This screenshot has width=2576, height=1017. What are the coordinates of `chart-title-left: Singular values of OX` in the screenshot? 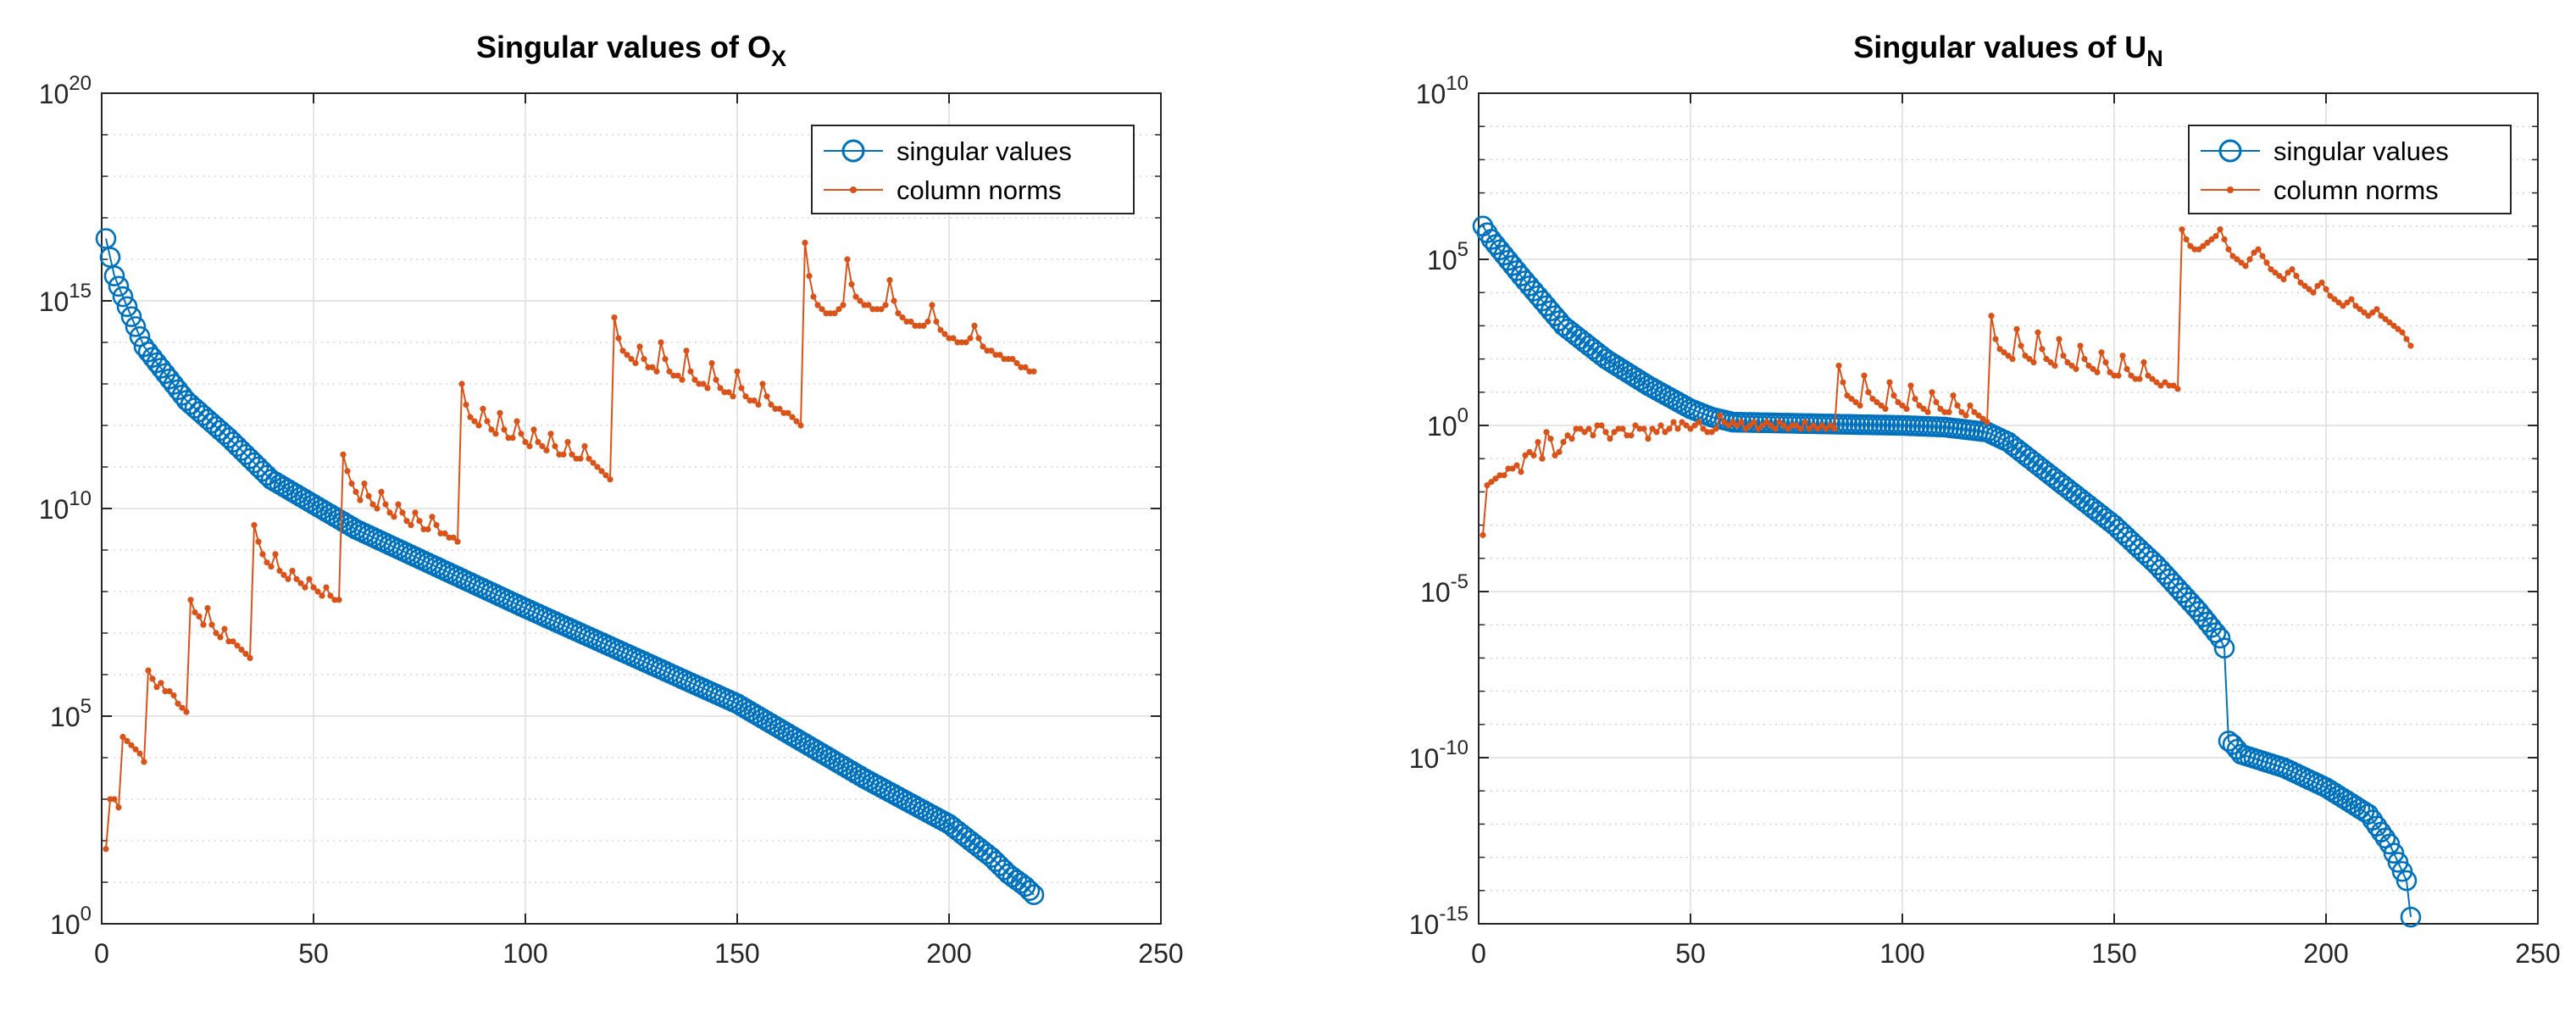 It's located at (631, 50).